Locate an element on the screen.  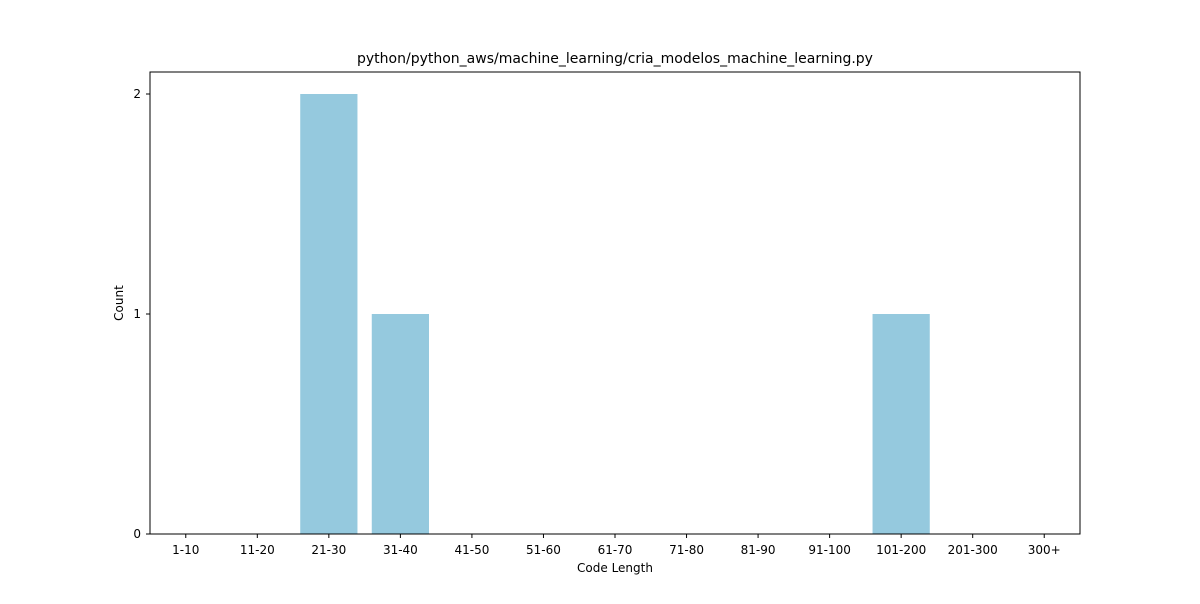
x-tick-label: 51-60 is located at coordinates (543, 550).